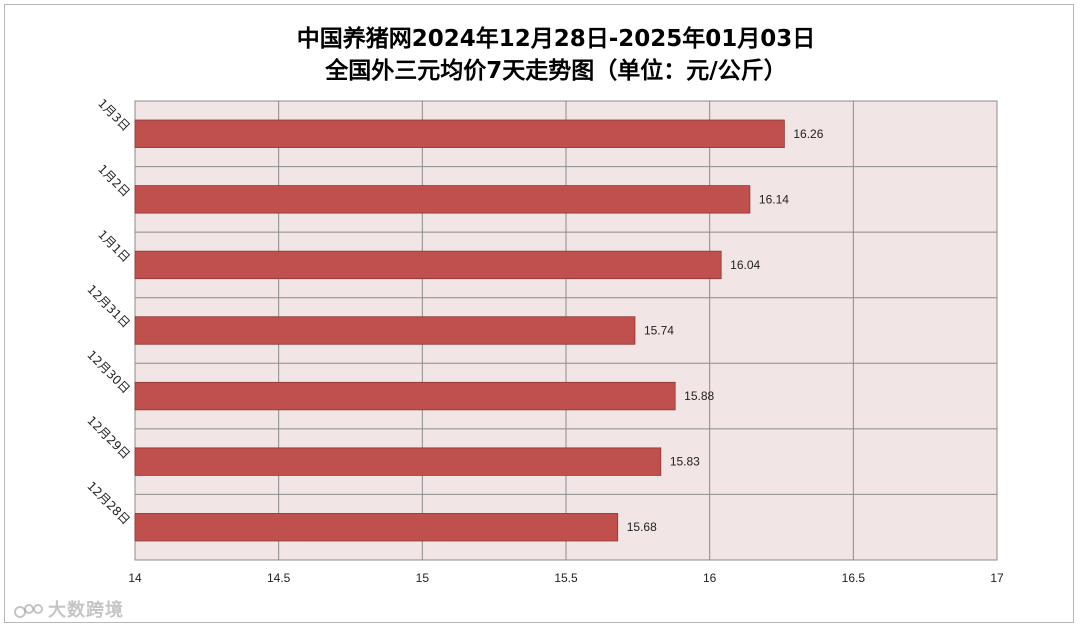  What do you see at coordinates (108, 372) in the screenshot?
I see `category-label-5: 12月30日` at bounding box center [108, 372].